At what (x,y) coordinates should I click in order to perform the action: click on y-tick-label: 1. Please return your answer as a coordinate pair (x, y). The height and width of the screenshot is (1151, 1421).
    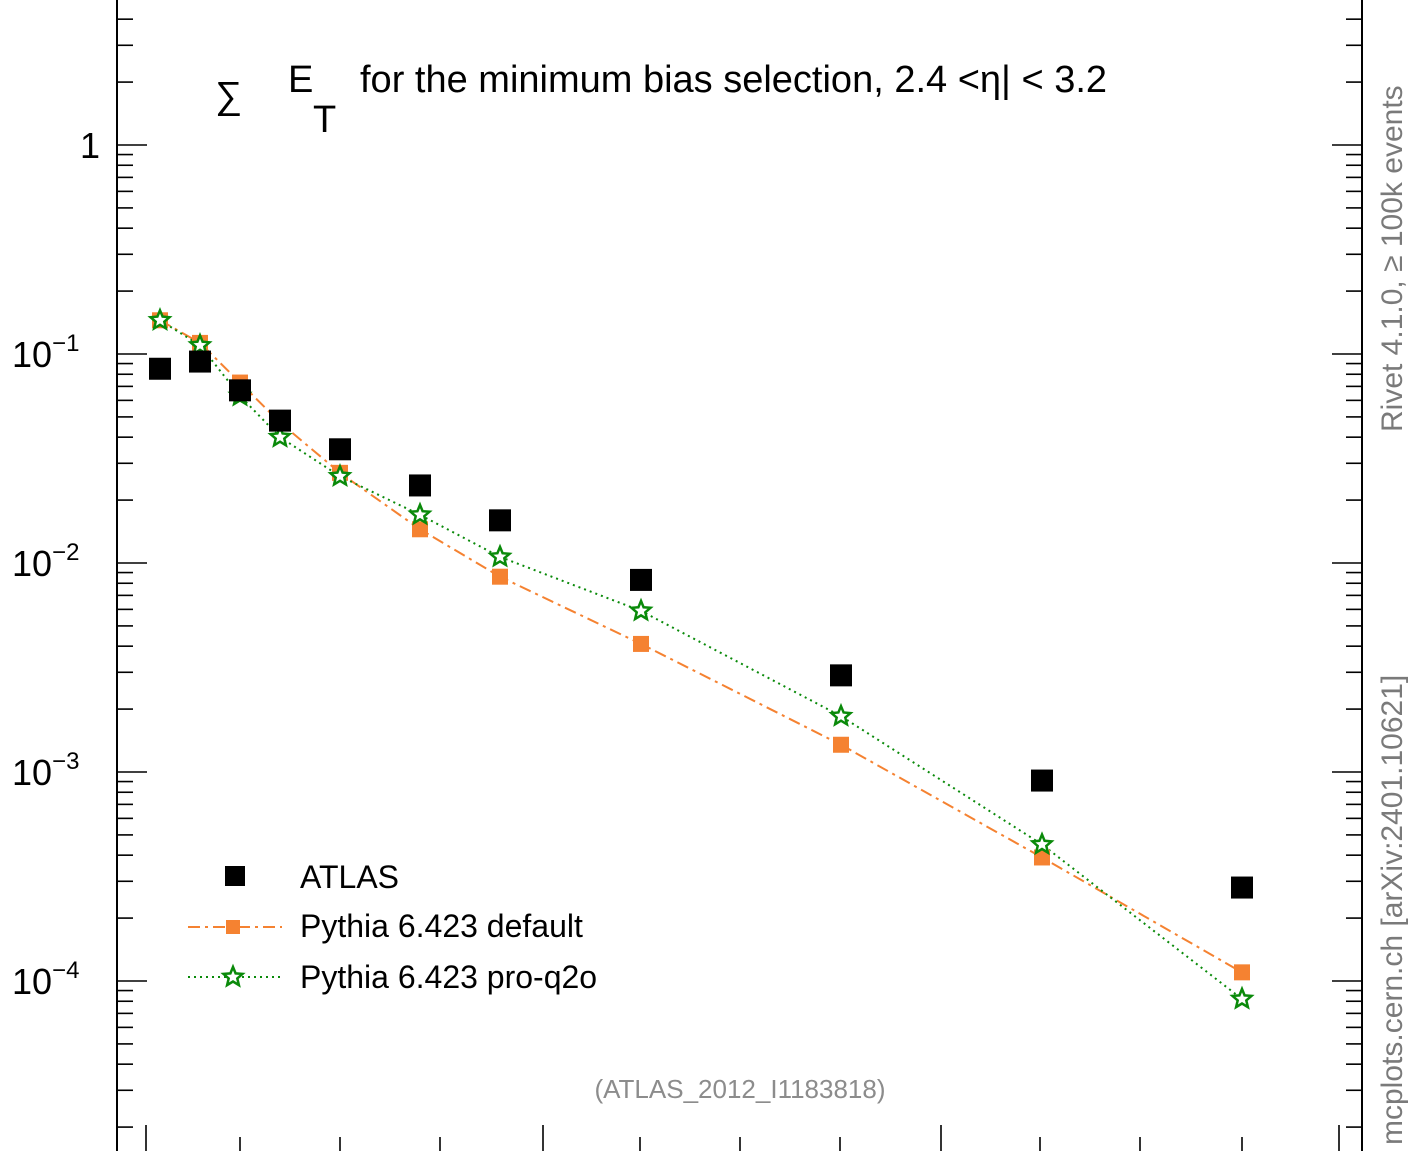
    Looking at the image, I should click on (90, 145).